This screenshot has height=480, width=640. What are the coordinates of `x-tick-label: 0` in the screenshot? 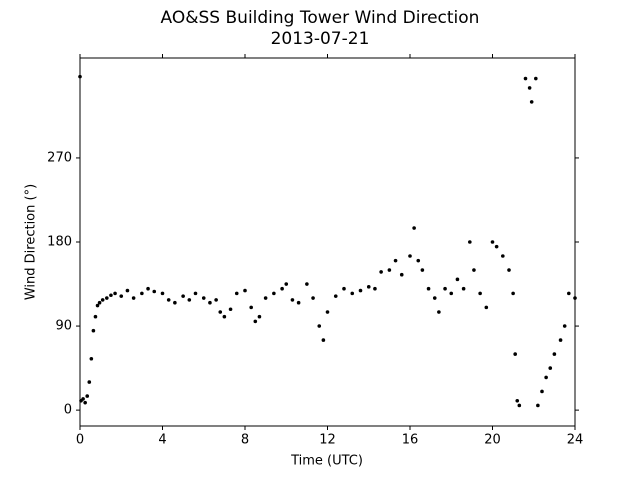 It's located at (80, 440).